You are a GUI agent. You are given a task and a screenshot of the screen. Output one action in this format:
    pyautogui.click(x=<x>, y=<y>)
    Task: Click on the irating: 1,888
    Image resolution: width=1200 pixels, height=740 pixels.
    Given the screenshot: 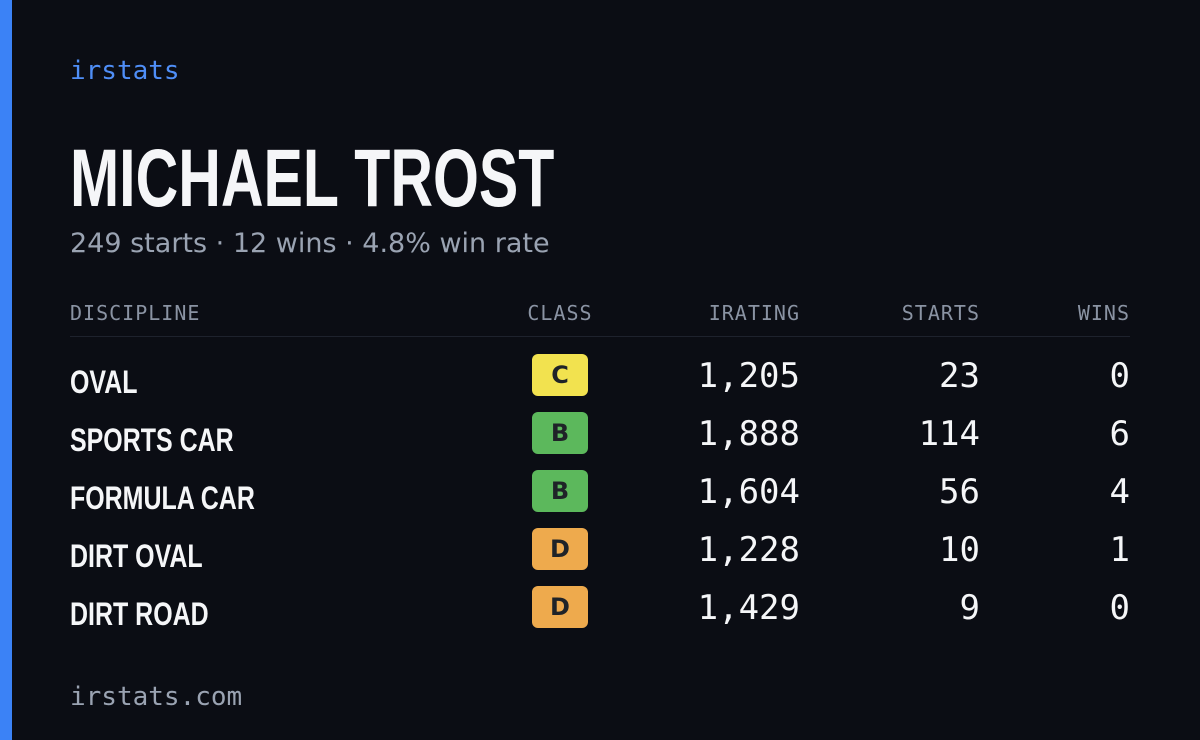 What is the action you would take?
    pyautogui.click(x=748, y=434)
    